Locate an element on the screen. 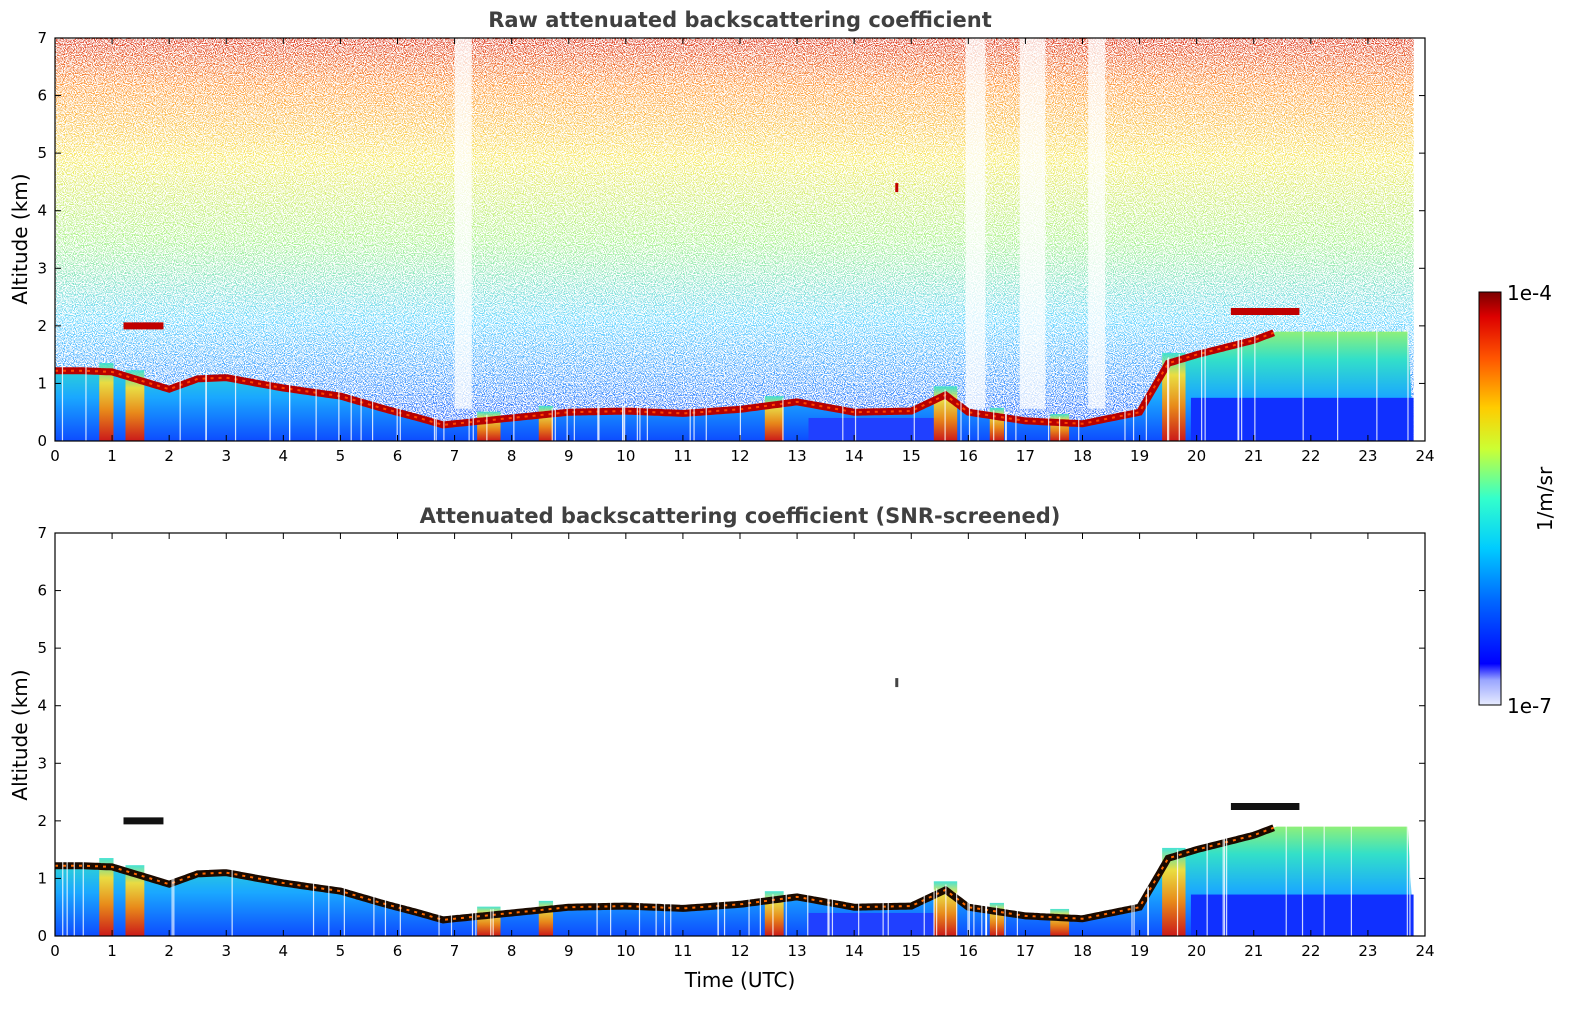 The image size is (1595, 1020). colorbar-min-label: 1e-7 is located at coordinates (1529, 706).